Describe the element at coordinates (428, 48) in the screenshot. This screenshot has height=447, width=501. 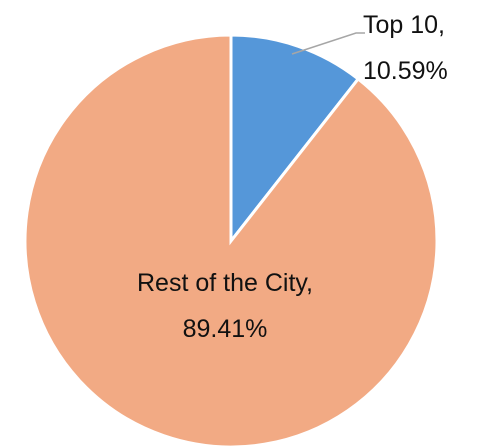
I see `data-label: Top 10, 10.59%` at that location.